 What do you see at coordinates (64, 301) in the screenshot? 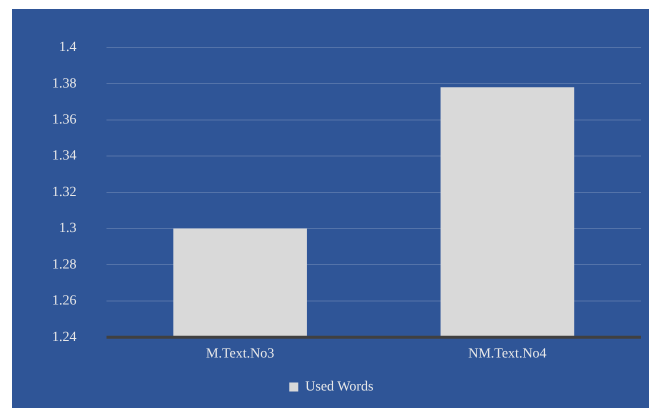
I see `y-tick-label: 1.26` at bounding box center [64, 301].